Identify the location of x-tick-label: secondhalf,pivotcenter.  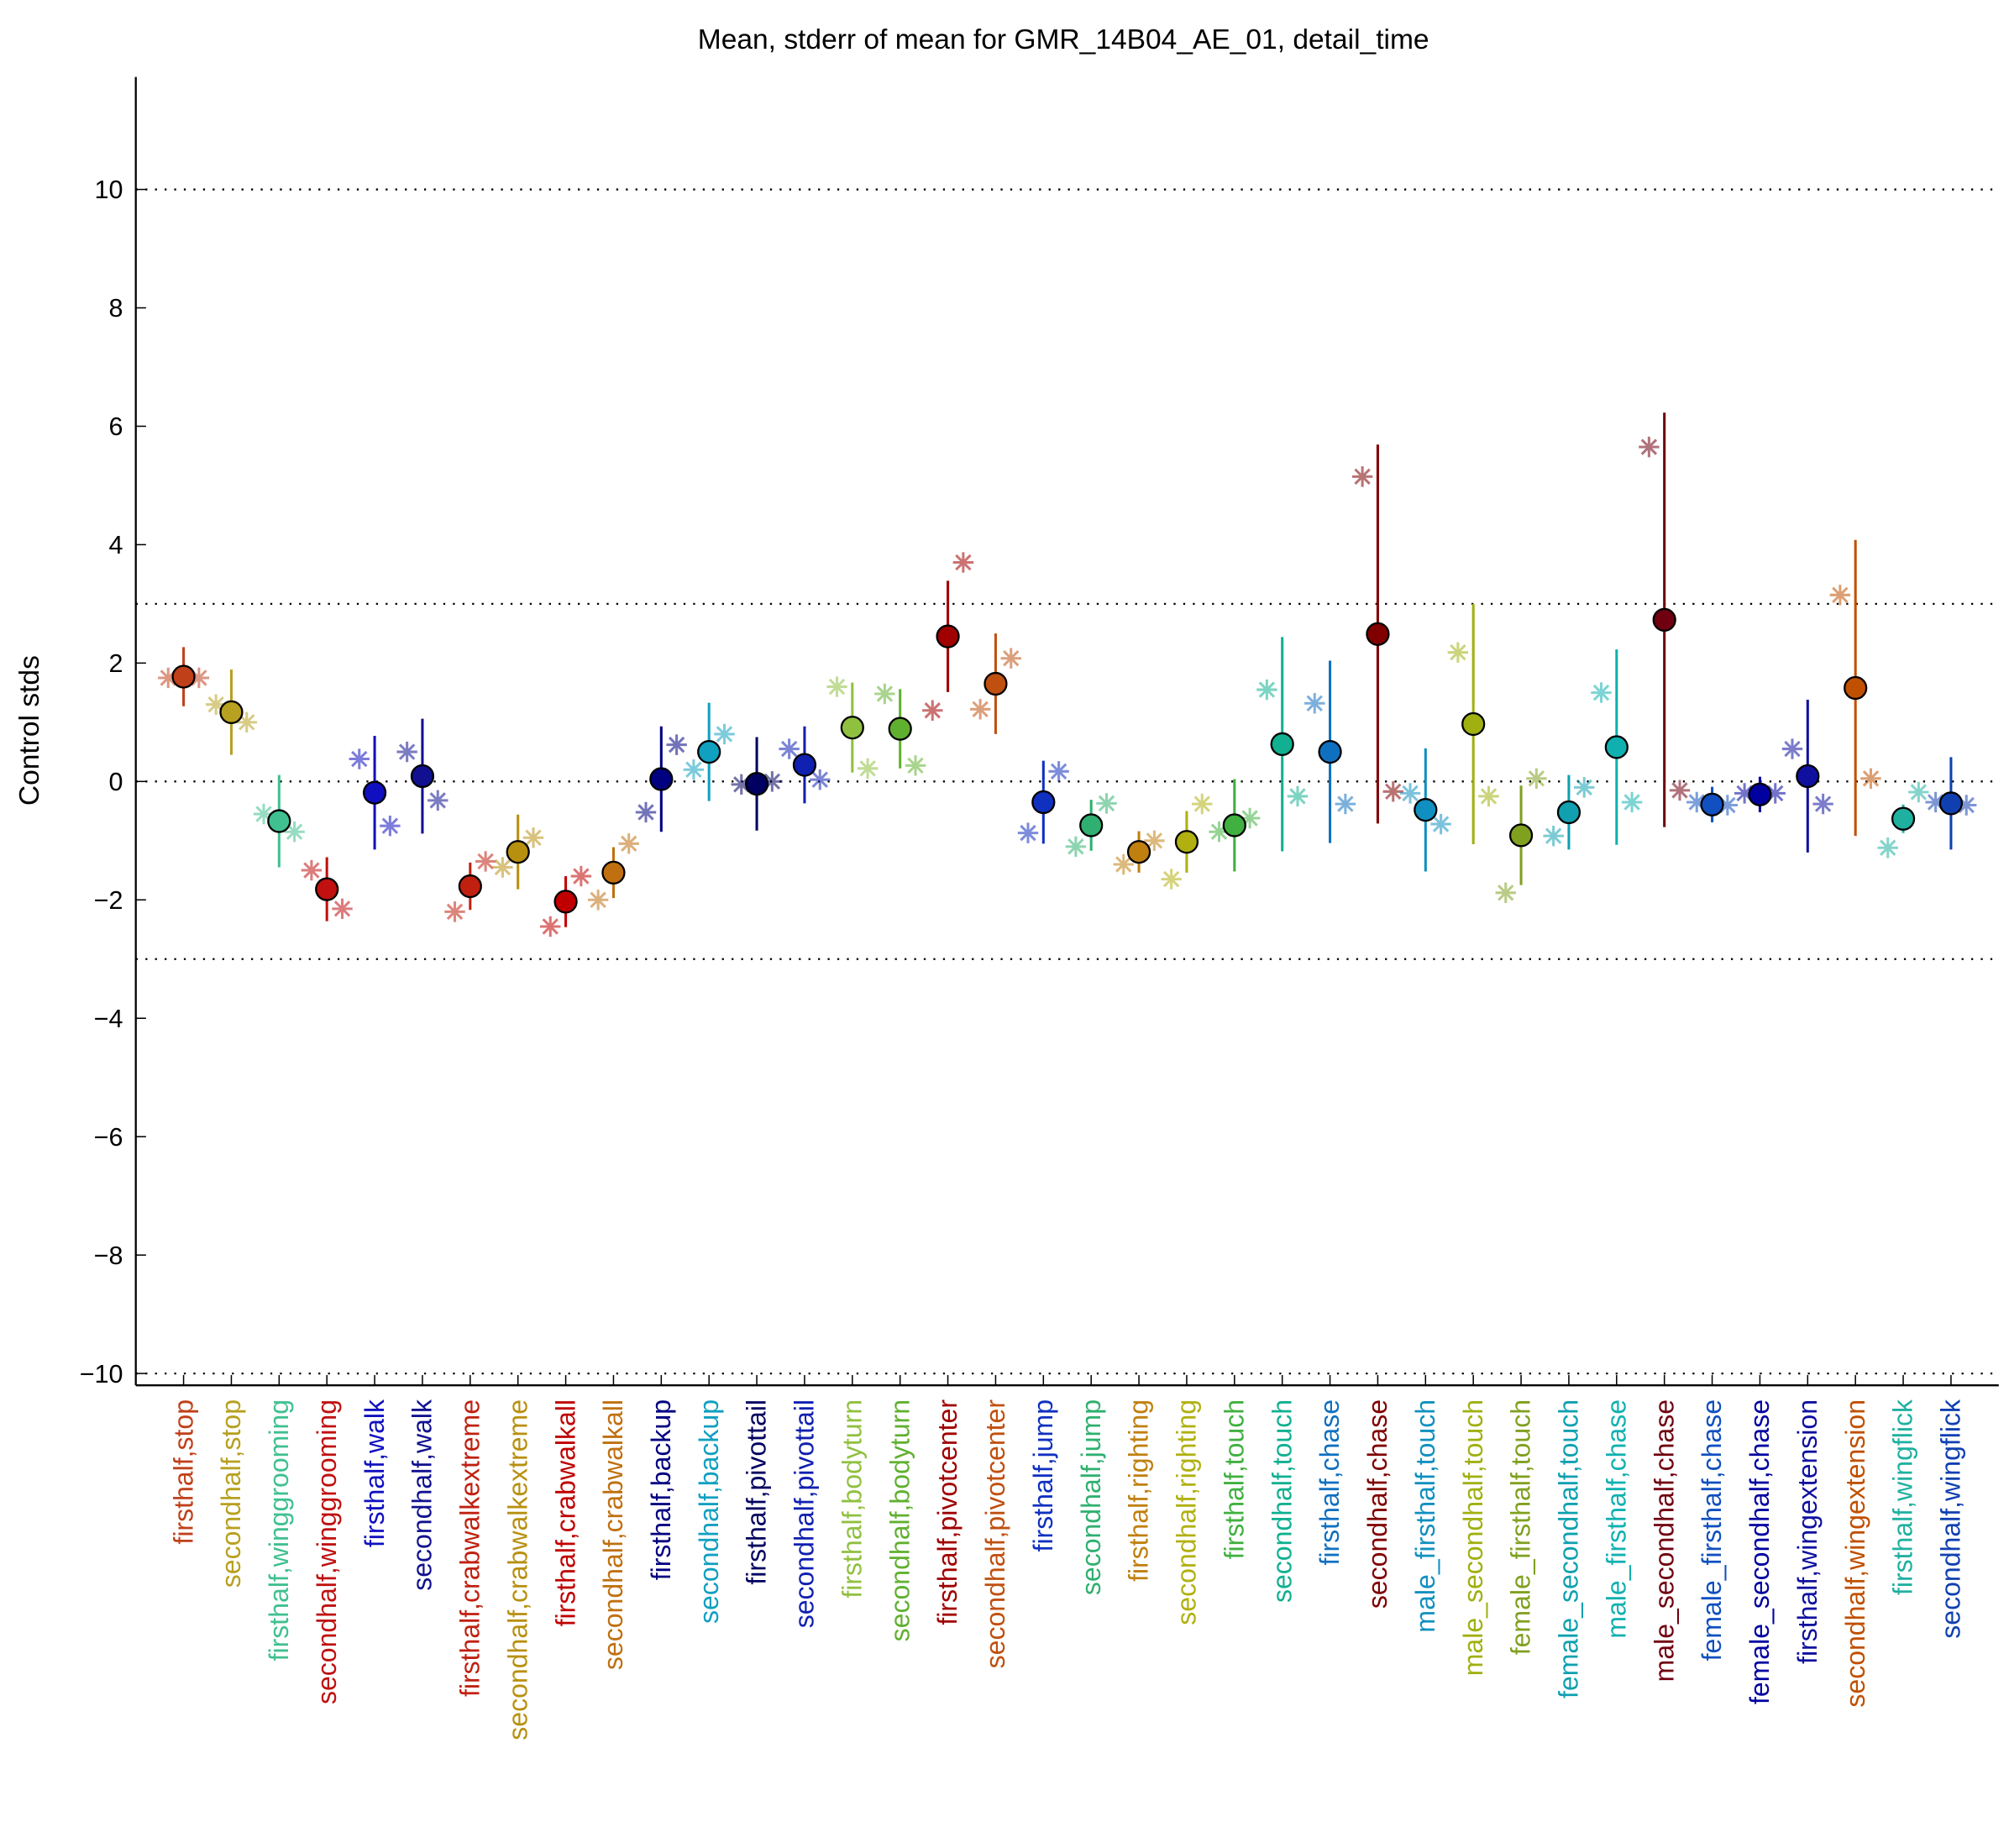
(995, 1534).